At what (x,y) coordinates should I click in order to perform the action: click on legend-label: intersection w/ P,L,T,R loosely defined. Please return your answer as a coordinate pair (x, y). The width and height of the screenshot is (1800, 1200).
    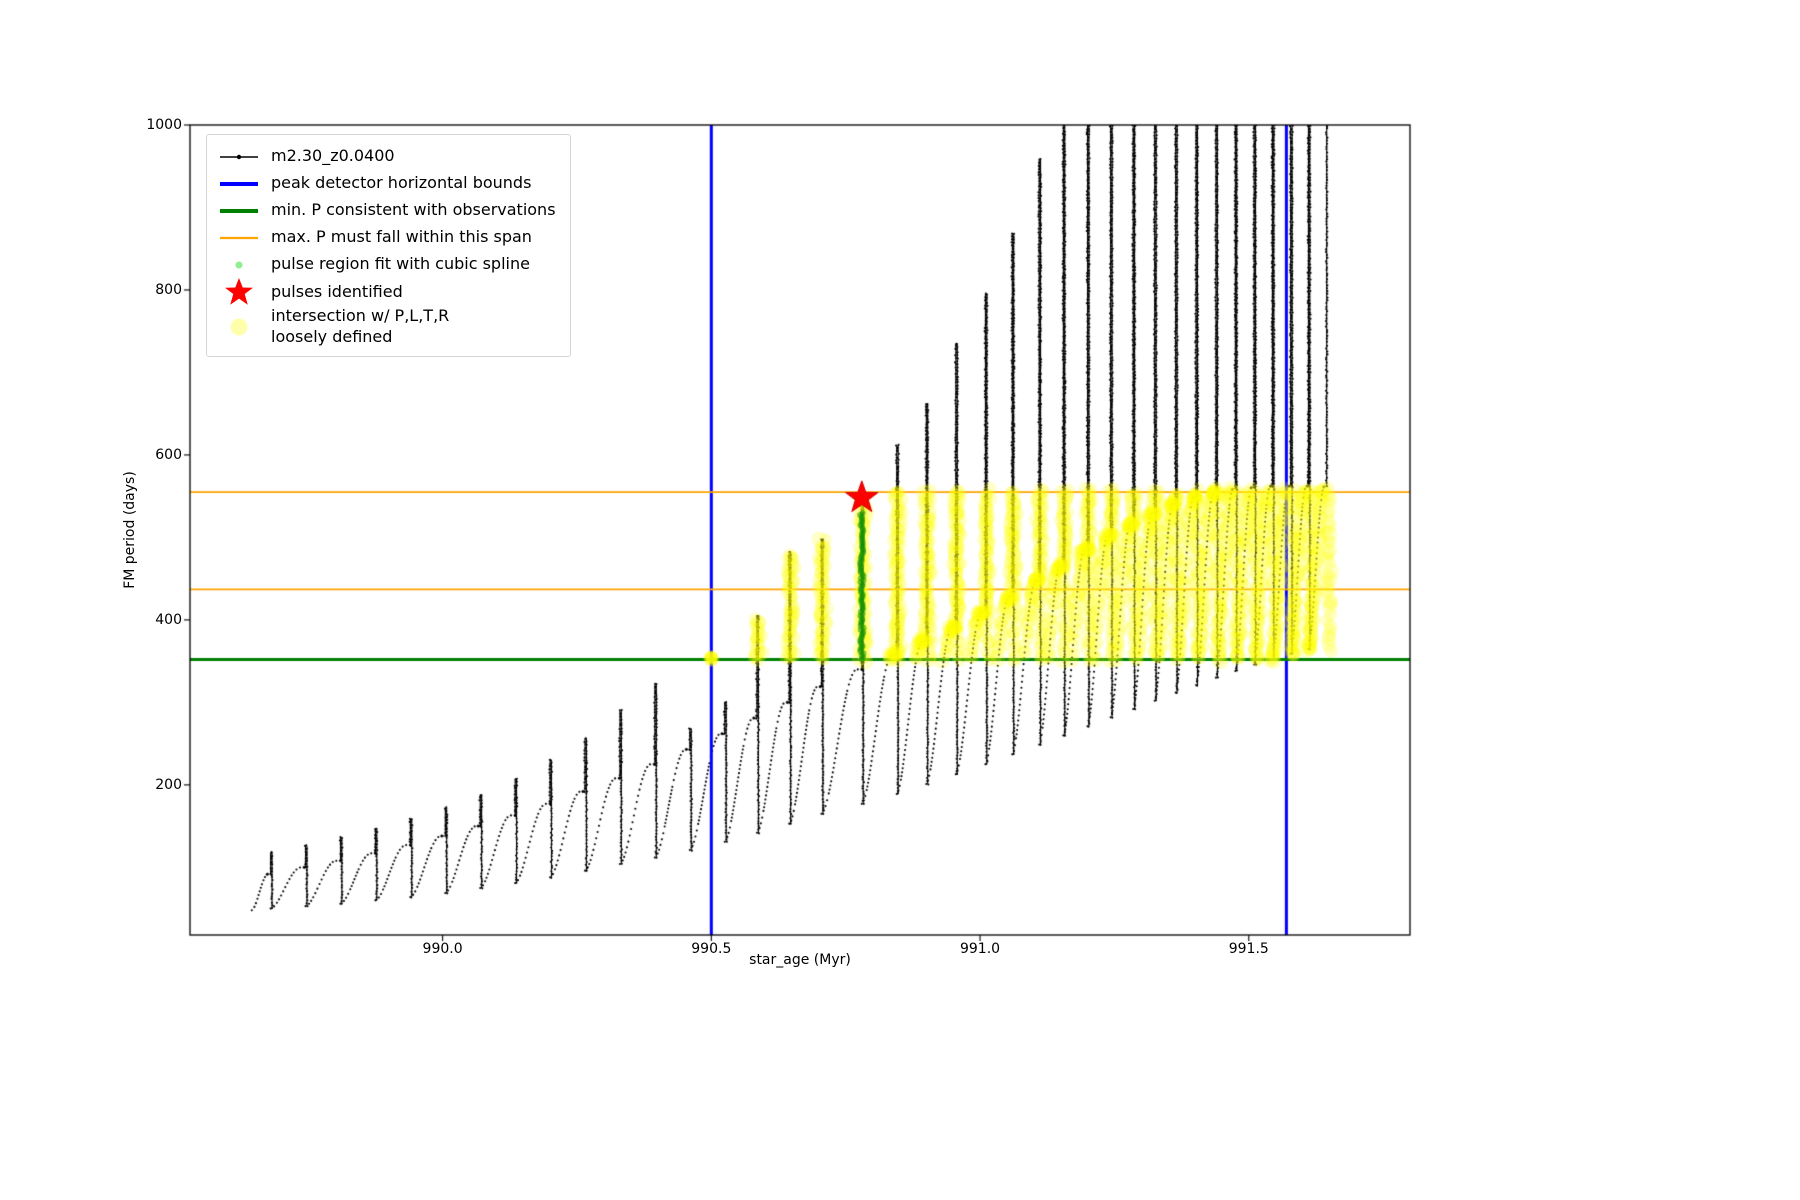
    Looking at the image, I should click on (360, 326).